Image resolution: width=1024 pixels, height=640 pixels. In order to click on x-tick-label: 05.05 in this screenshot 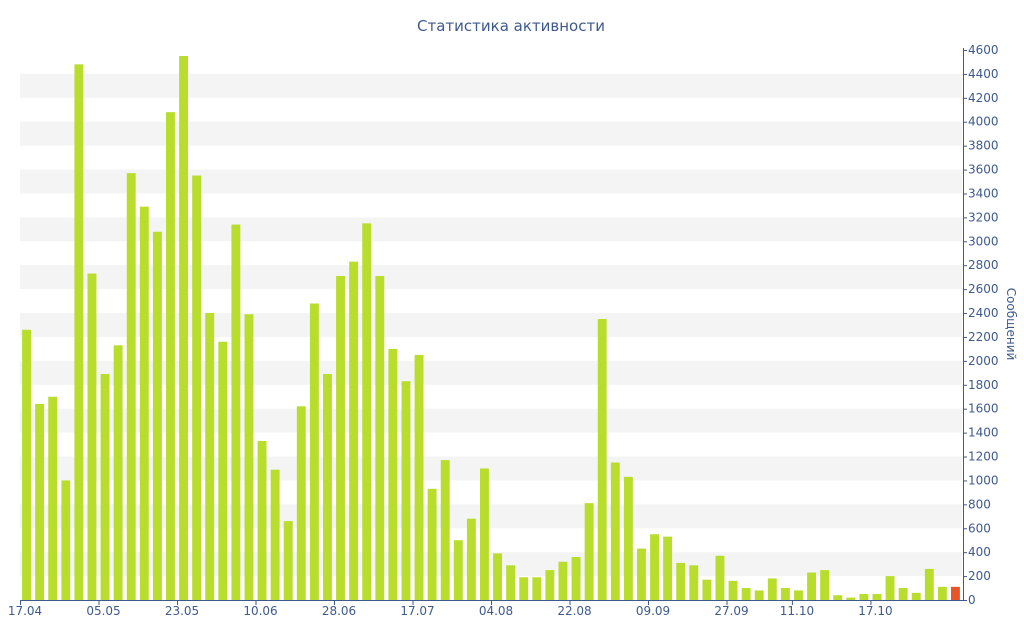, I will do `click(103, 611)`.